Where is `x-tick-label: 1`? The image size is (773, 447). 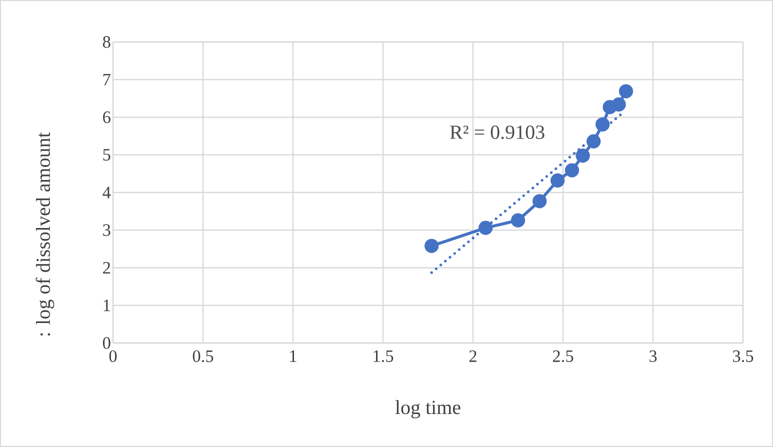
x-tick-label: 1 is located at coordinates (293, 356).